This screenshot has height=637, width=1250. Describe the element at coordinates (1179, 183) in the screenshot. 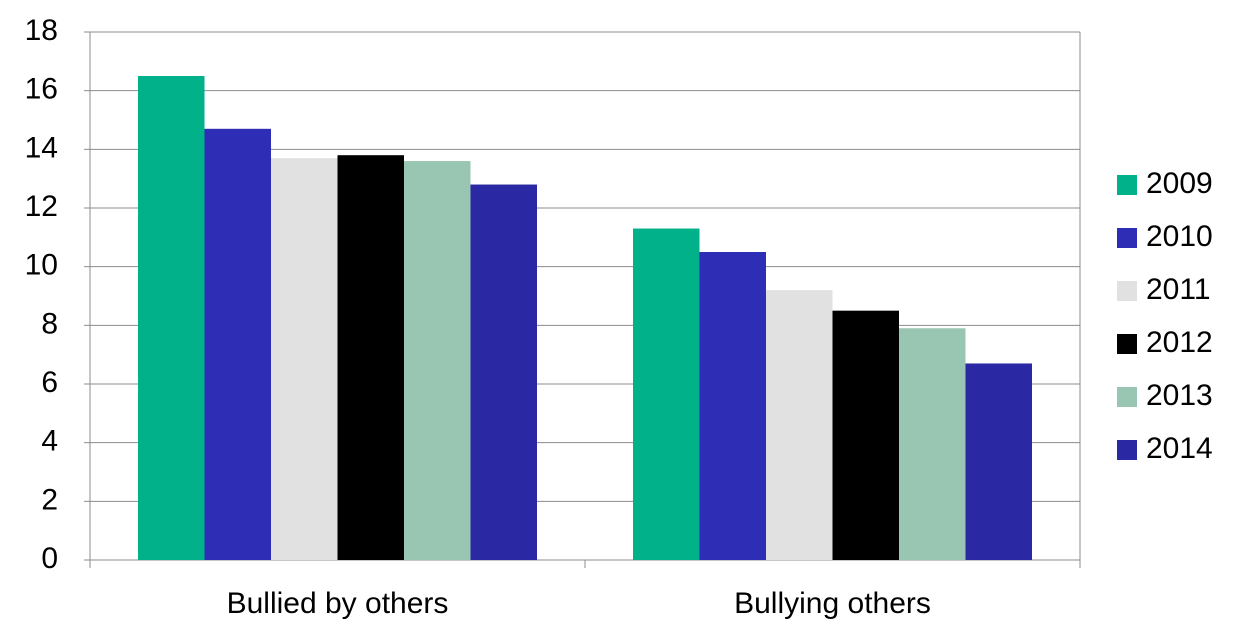

I see `legend-label: 2009` at that location.